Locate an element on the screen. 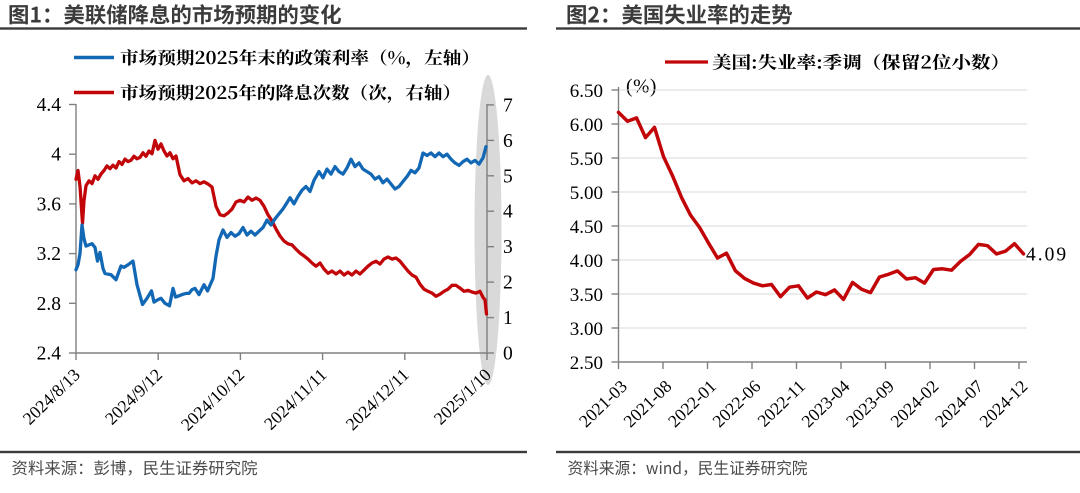 This screenshot has width=1080, height=493. svg-text: 3.2 is located at coordinates (49, 254).